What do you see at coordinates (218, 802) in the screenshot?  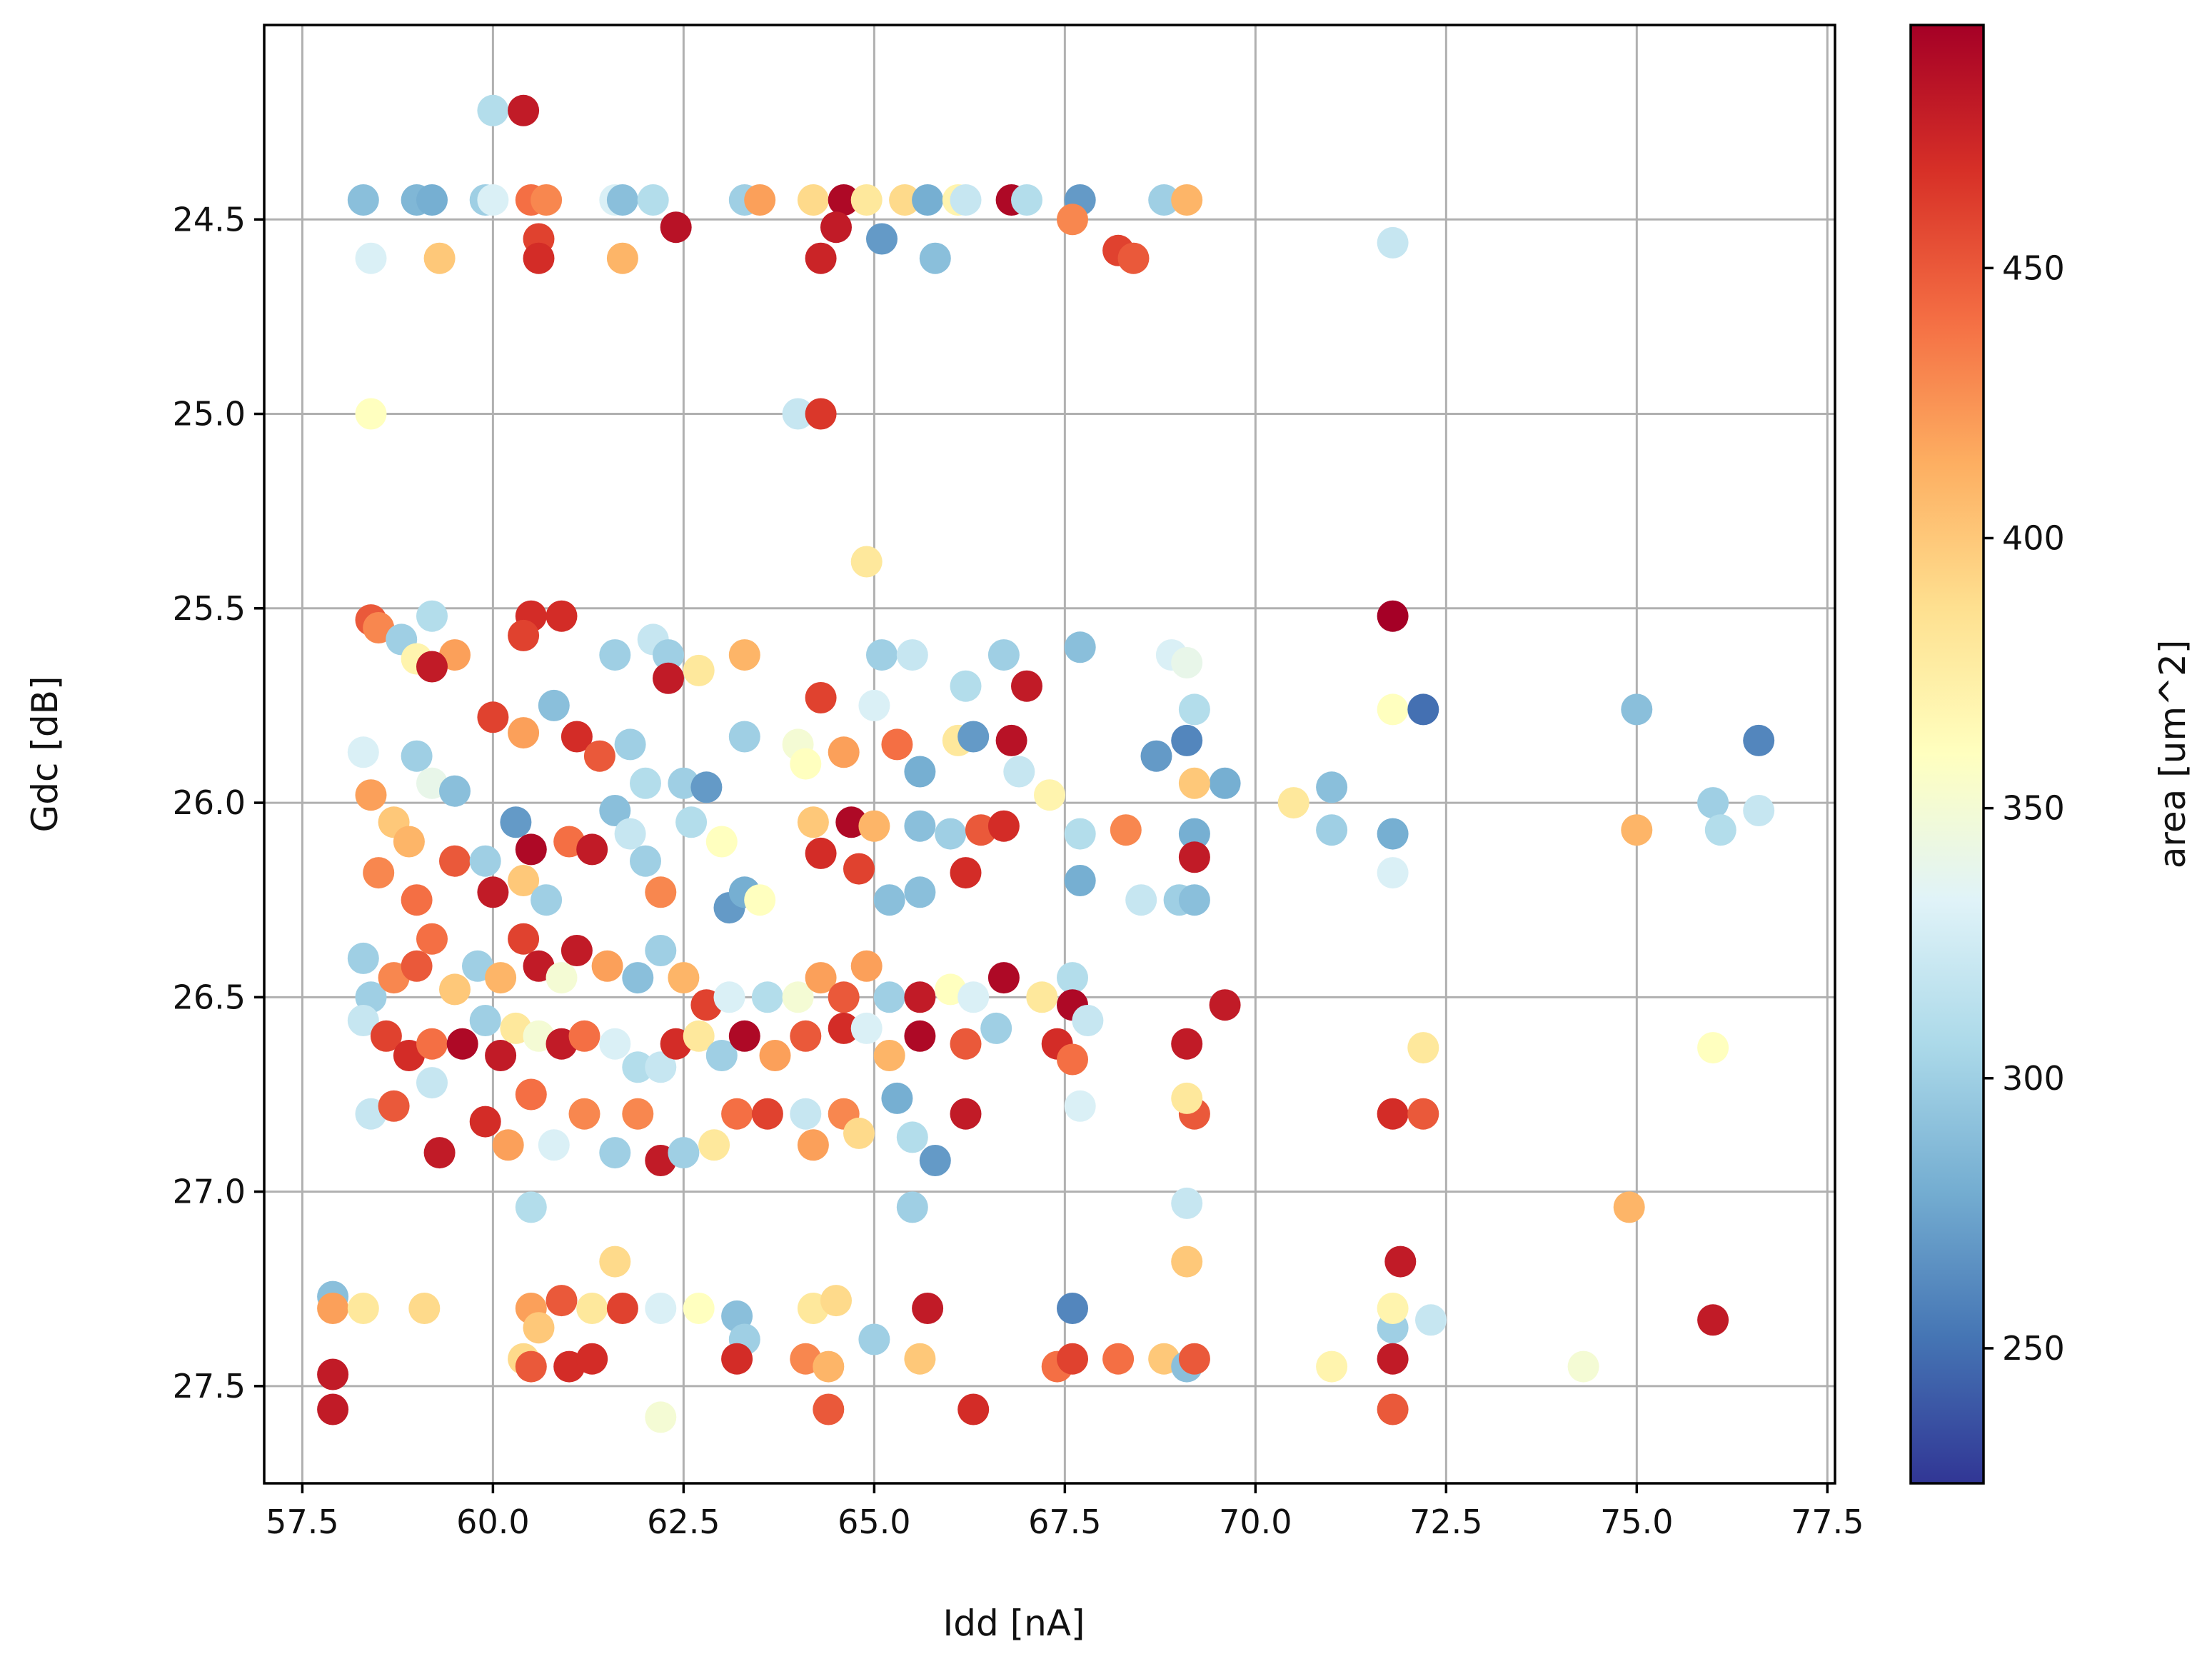 I see `y-axis: 24.5 25.0 25.5 26.0 26.5 27.0 27.5` at bounding box center [218, 802].